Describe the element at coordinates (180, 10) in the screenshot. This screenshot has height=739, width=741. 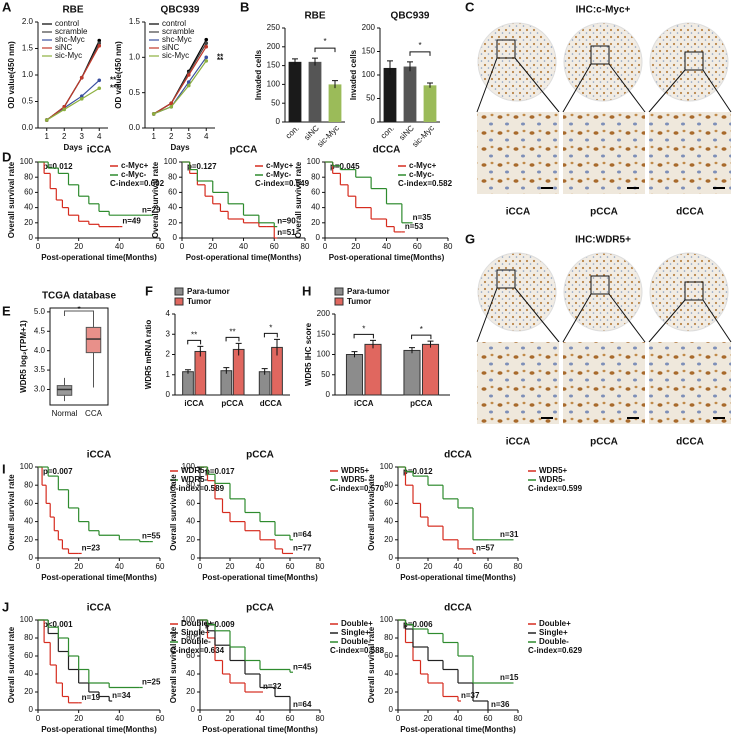
I see `chart-title: QBC939` at that location.